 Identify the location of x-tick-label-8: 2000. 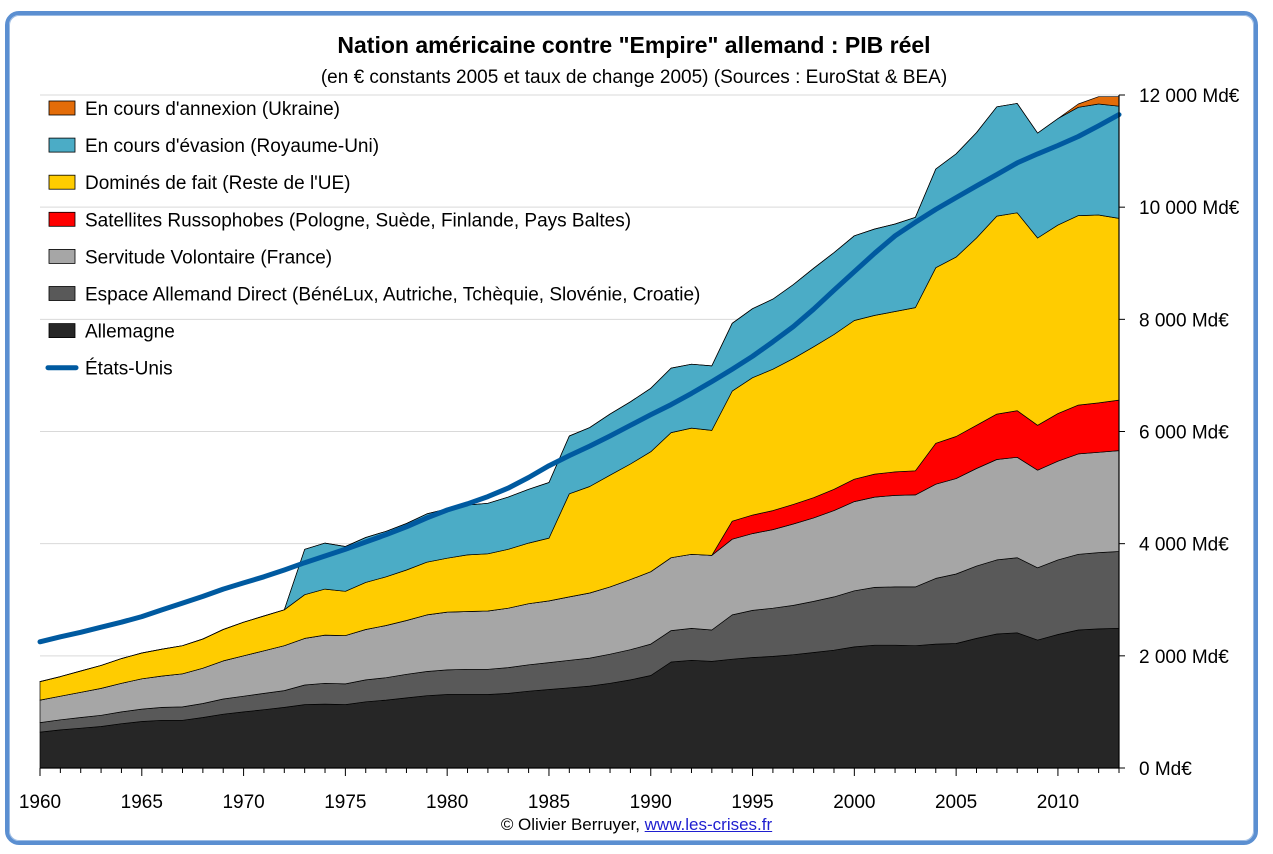
(854, 802).